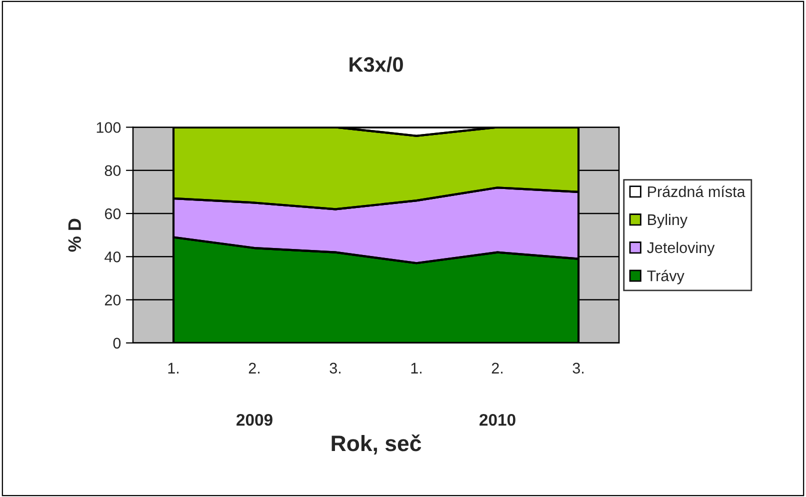 The width and height of the screenshot is (806, 497). What do you see at coordinates (498, 420) in the screenshot?
I see `text: 2010` at bounding box center [498, 420].